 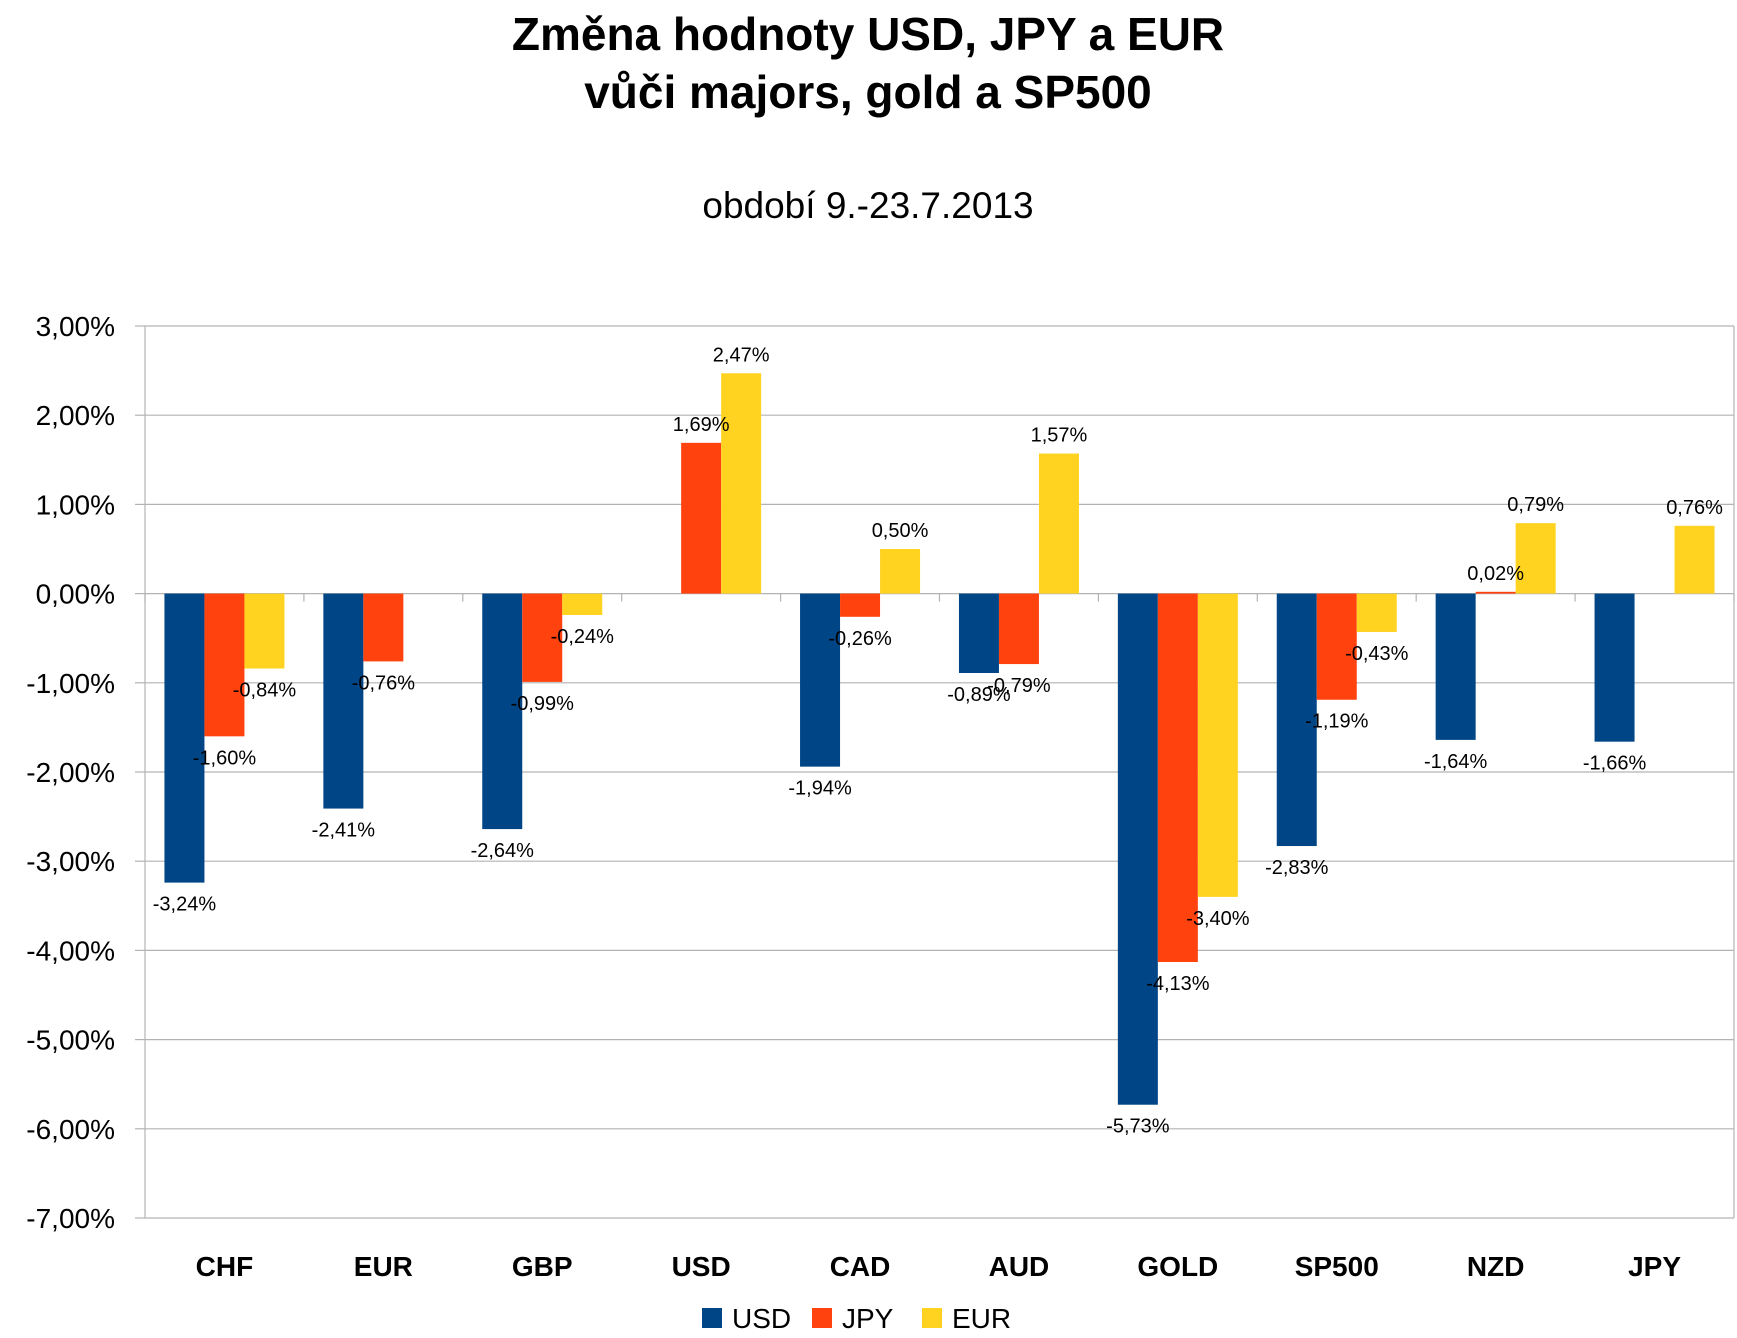 I want to click on category-label: NZD, so click(x=1496, y=1266).